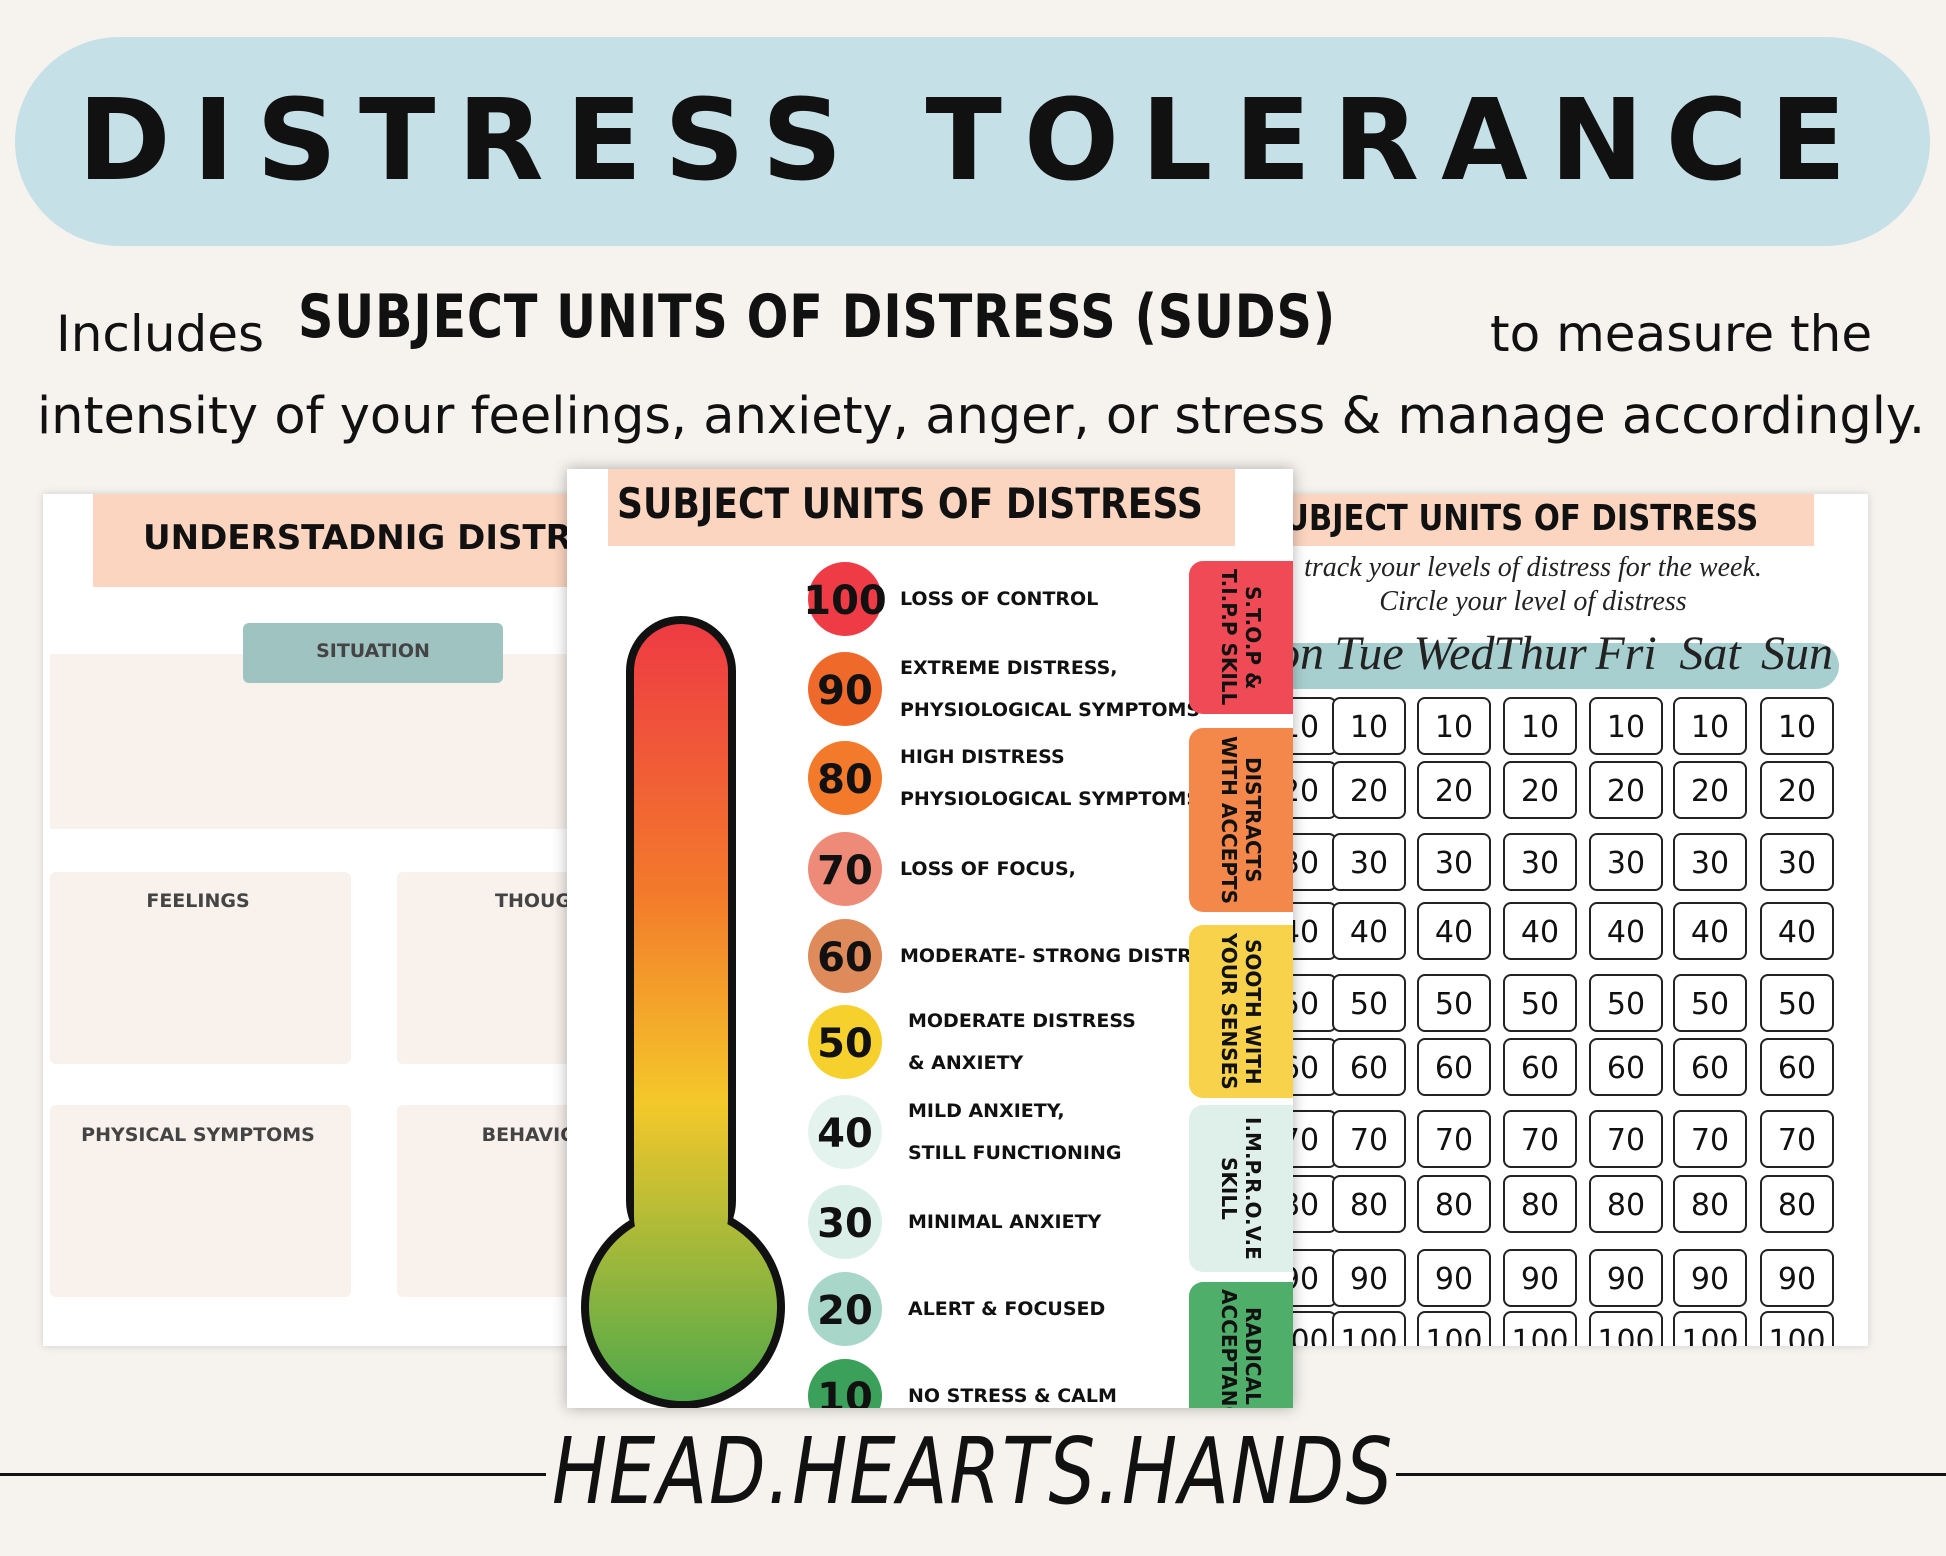 This screenshot has height=1556, width=1946. Describe the element at coordinates (845, 691) in the screenshot. I see `level-value: 90` at that location.